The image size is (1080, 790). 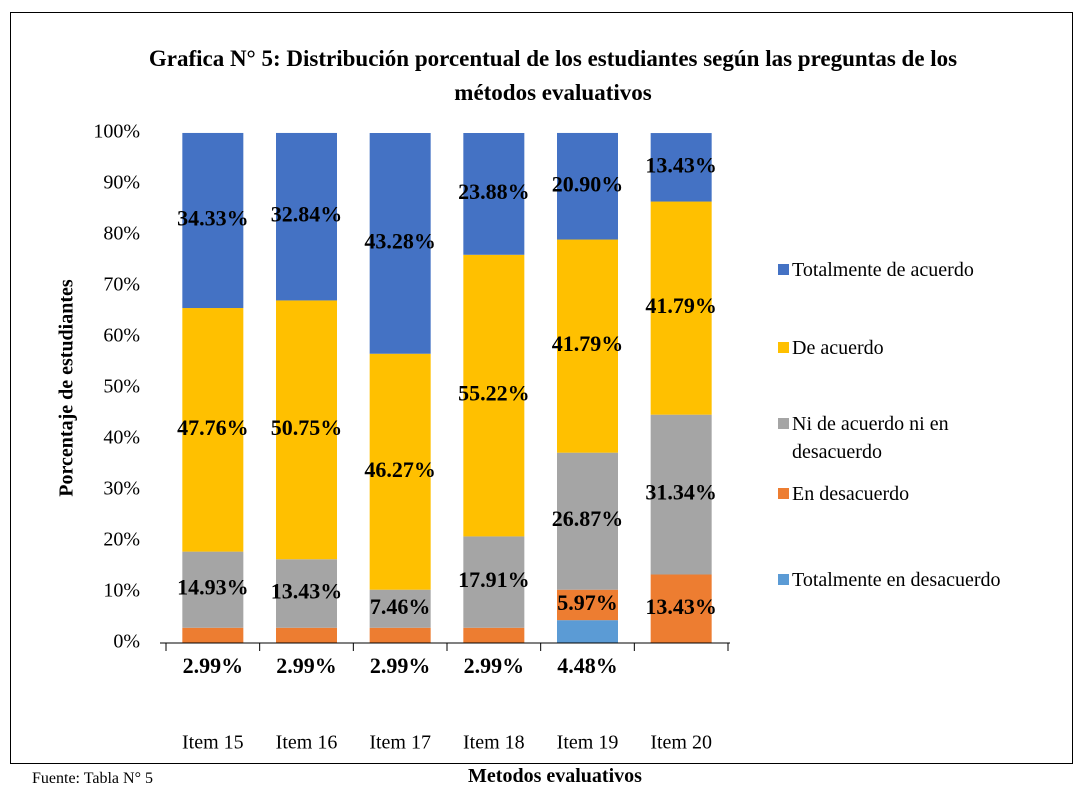 I want to click on legend-item: Ni de acuerdo ni en desacuerdo, so click(x=892, y=438).